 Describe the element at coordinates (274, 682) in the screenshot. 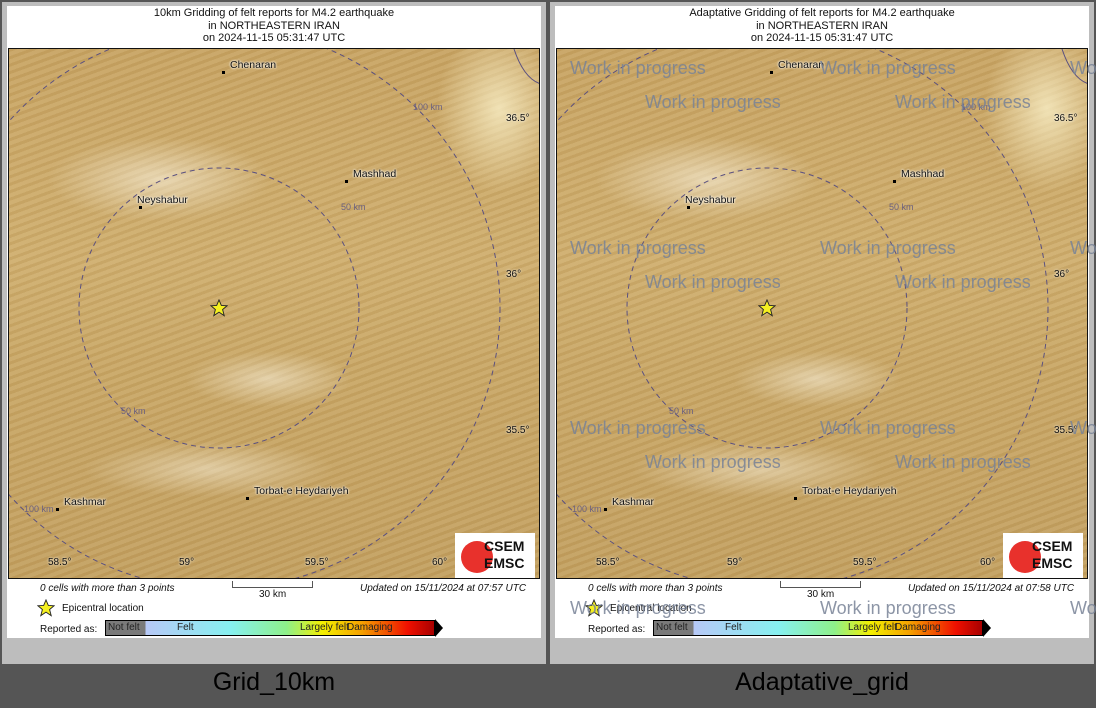

I see `panel-caption: Grid_10km` at that location.